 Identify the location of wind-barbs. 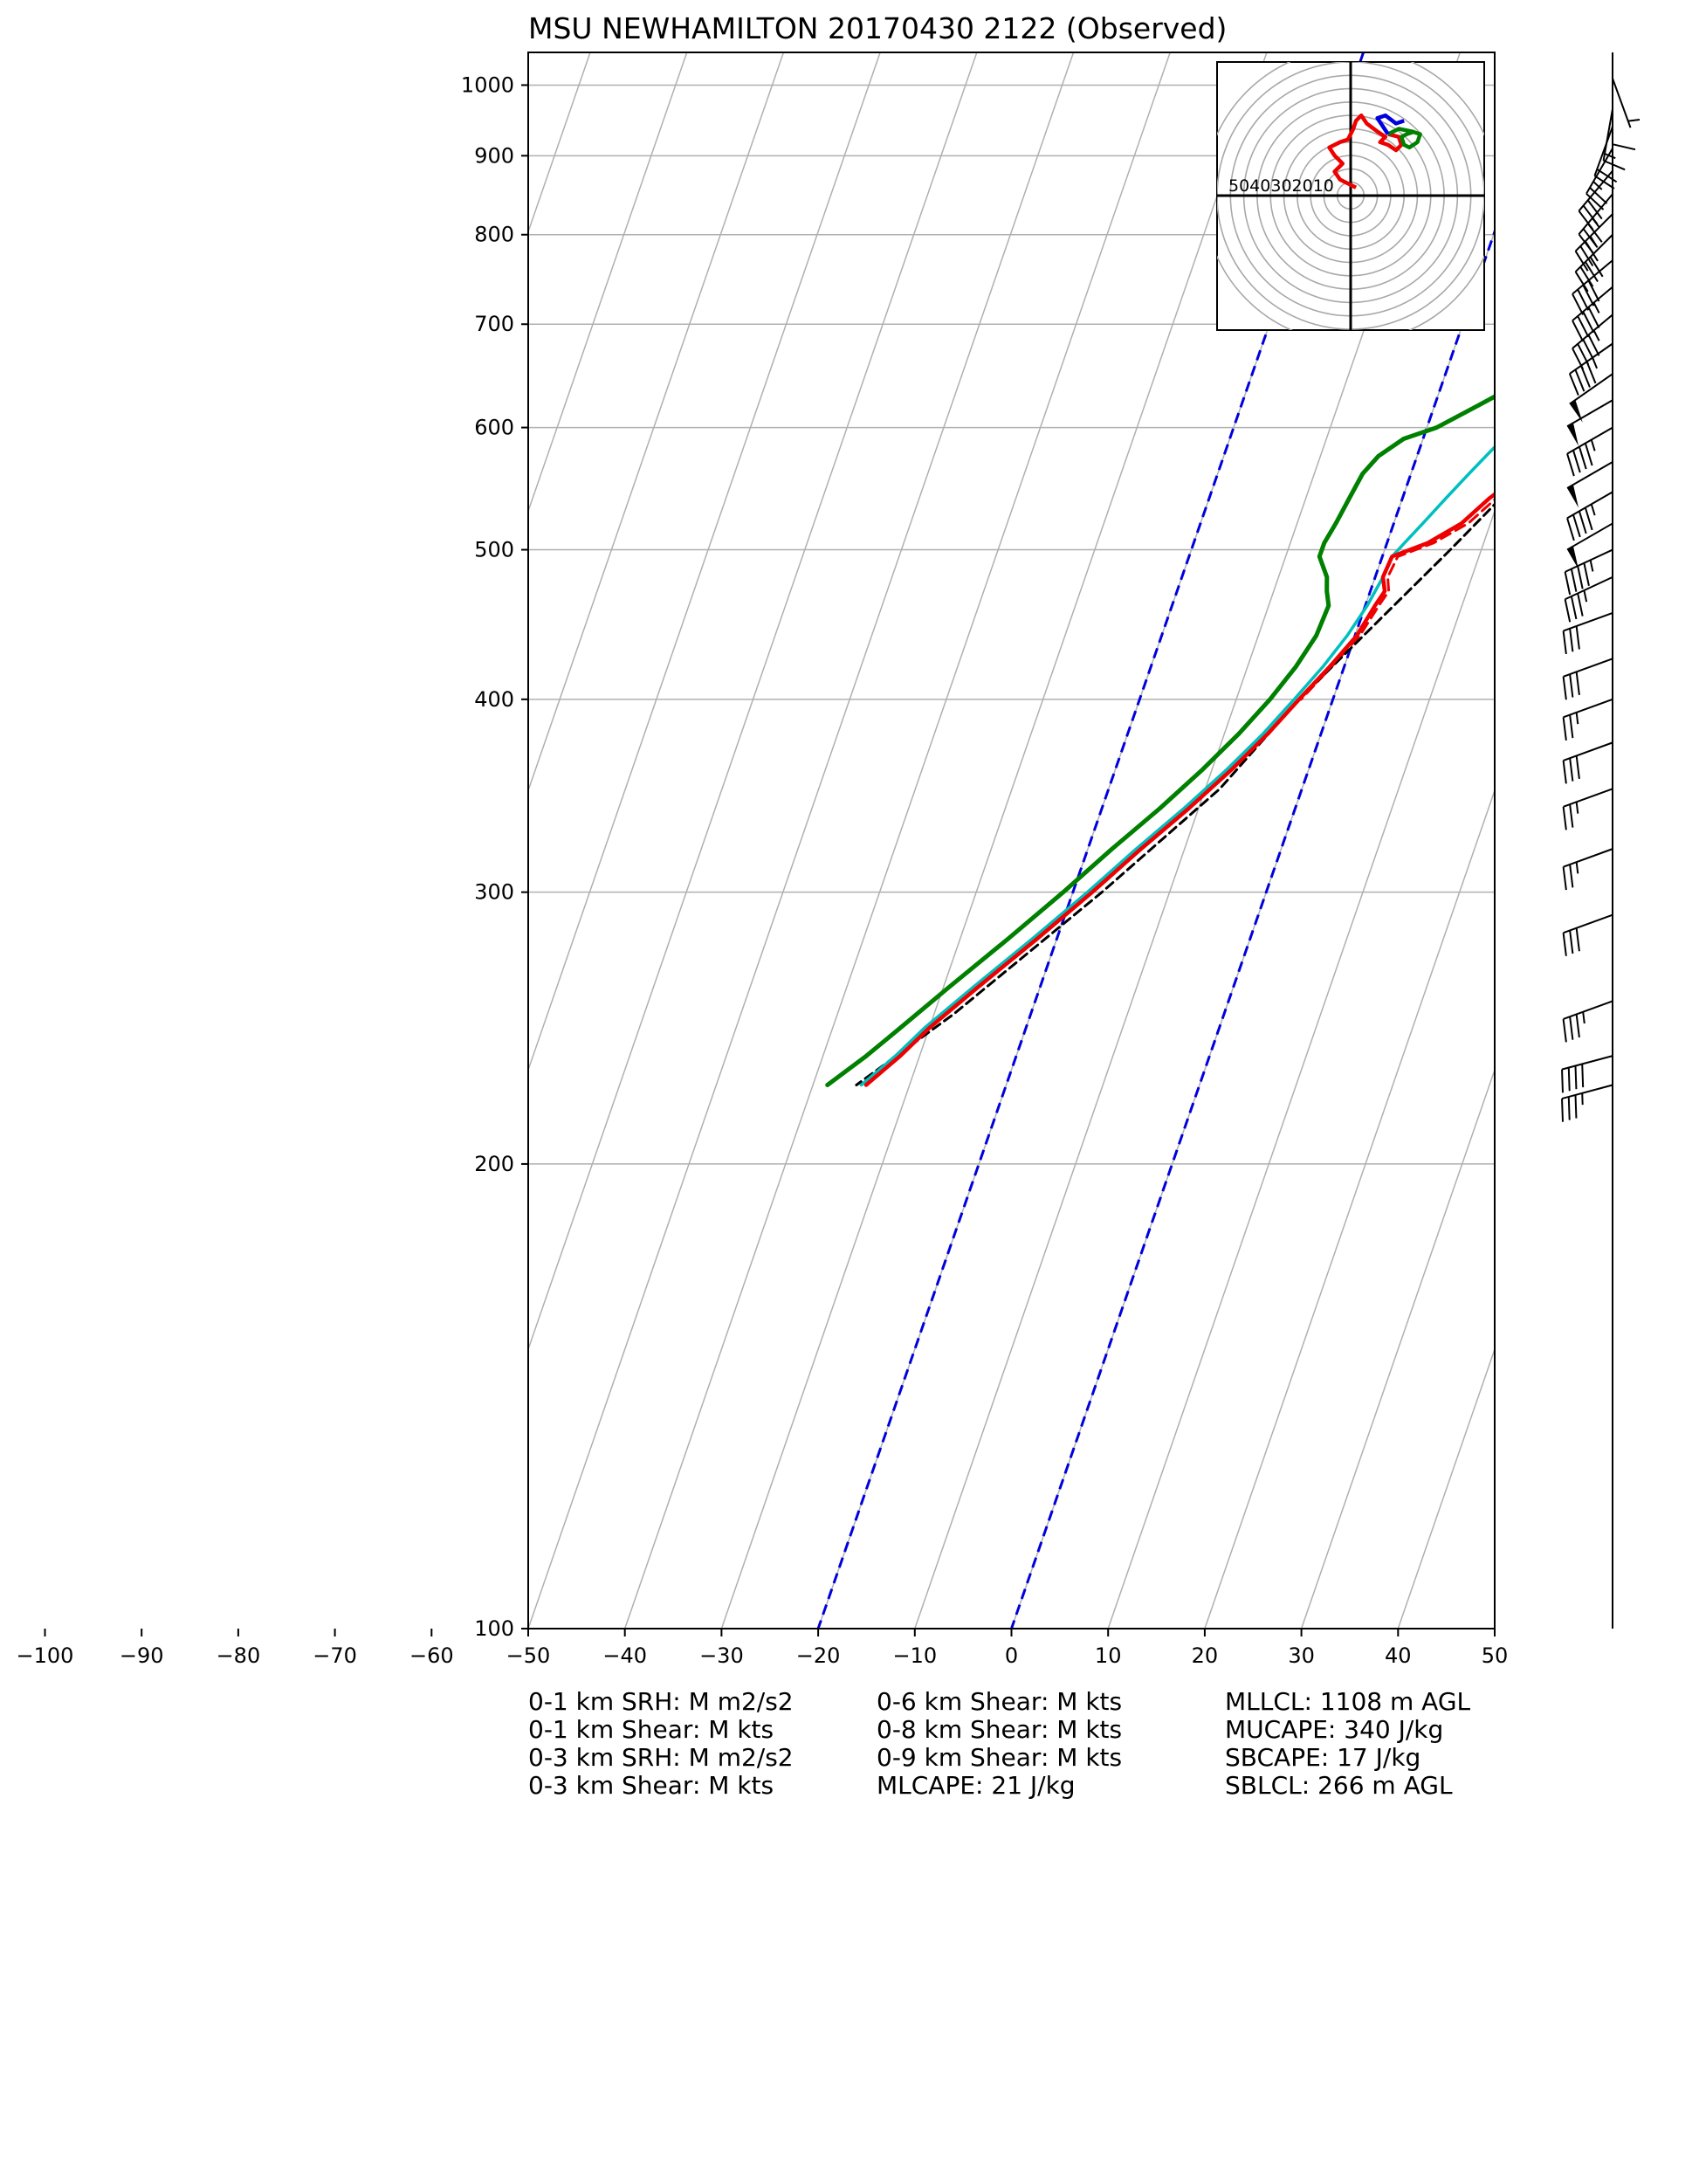
(1601, 840).